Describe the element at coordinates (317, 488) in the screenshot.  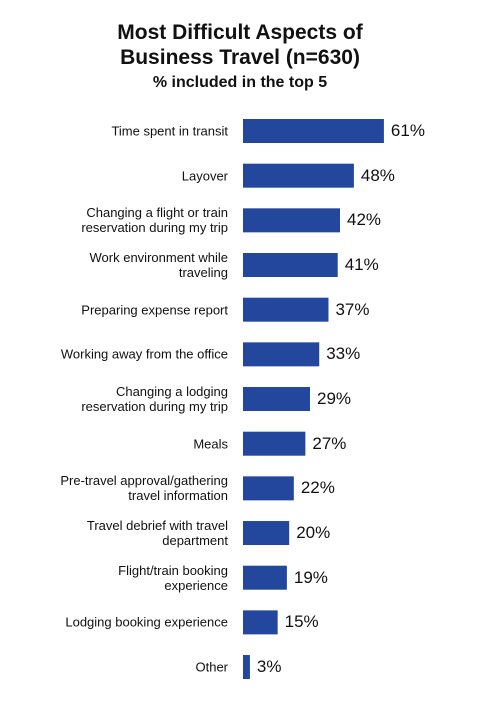
I see `value-label: 22%` at that location.